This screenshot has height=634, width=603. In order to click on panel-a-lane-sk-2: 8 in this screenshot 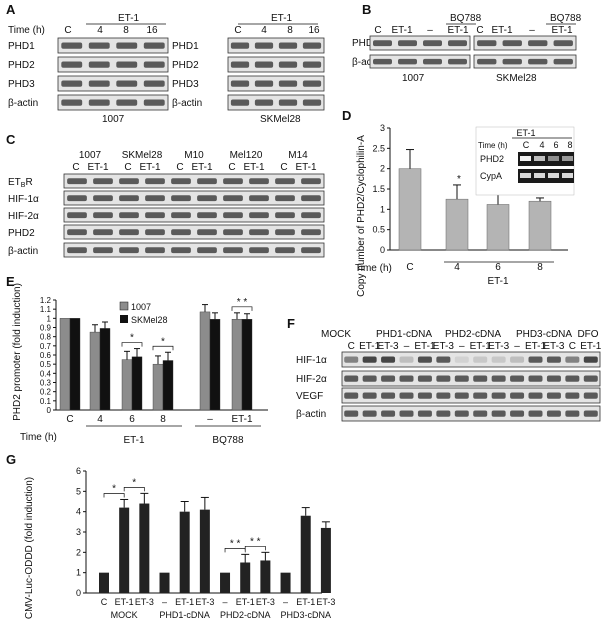, I will do `click(290, 30)`.